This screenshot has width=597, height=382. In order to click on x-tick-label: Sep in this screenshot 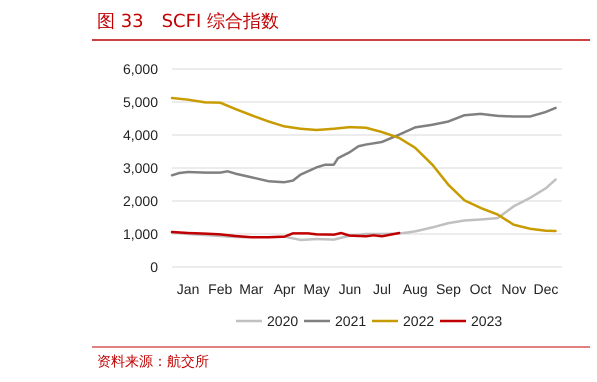, I will do `click(449, 289)`.